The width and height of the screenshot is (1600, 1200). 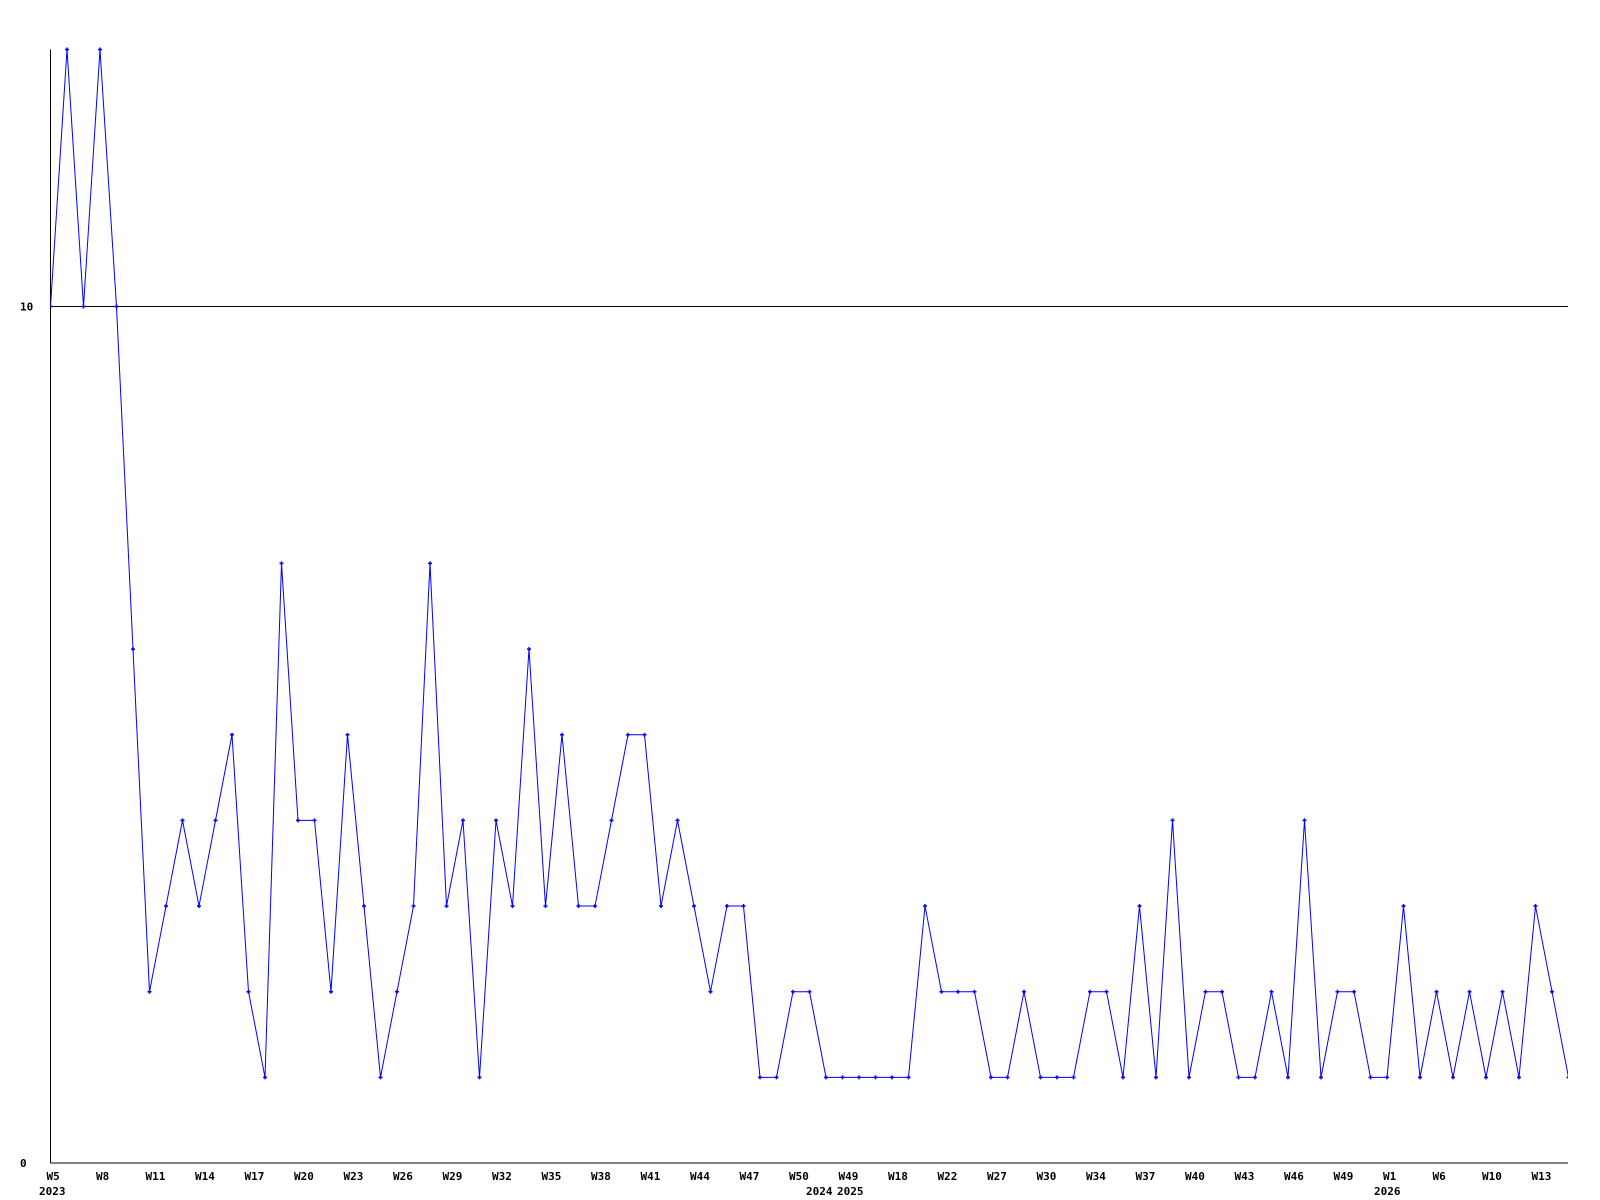 What do you see at coordinates (700, 1176) in the screenshot?
I see `x-tick-label: W44` at bounding box center [700, 1176].